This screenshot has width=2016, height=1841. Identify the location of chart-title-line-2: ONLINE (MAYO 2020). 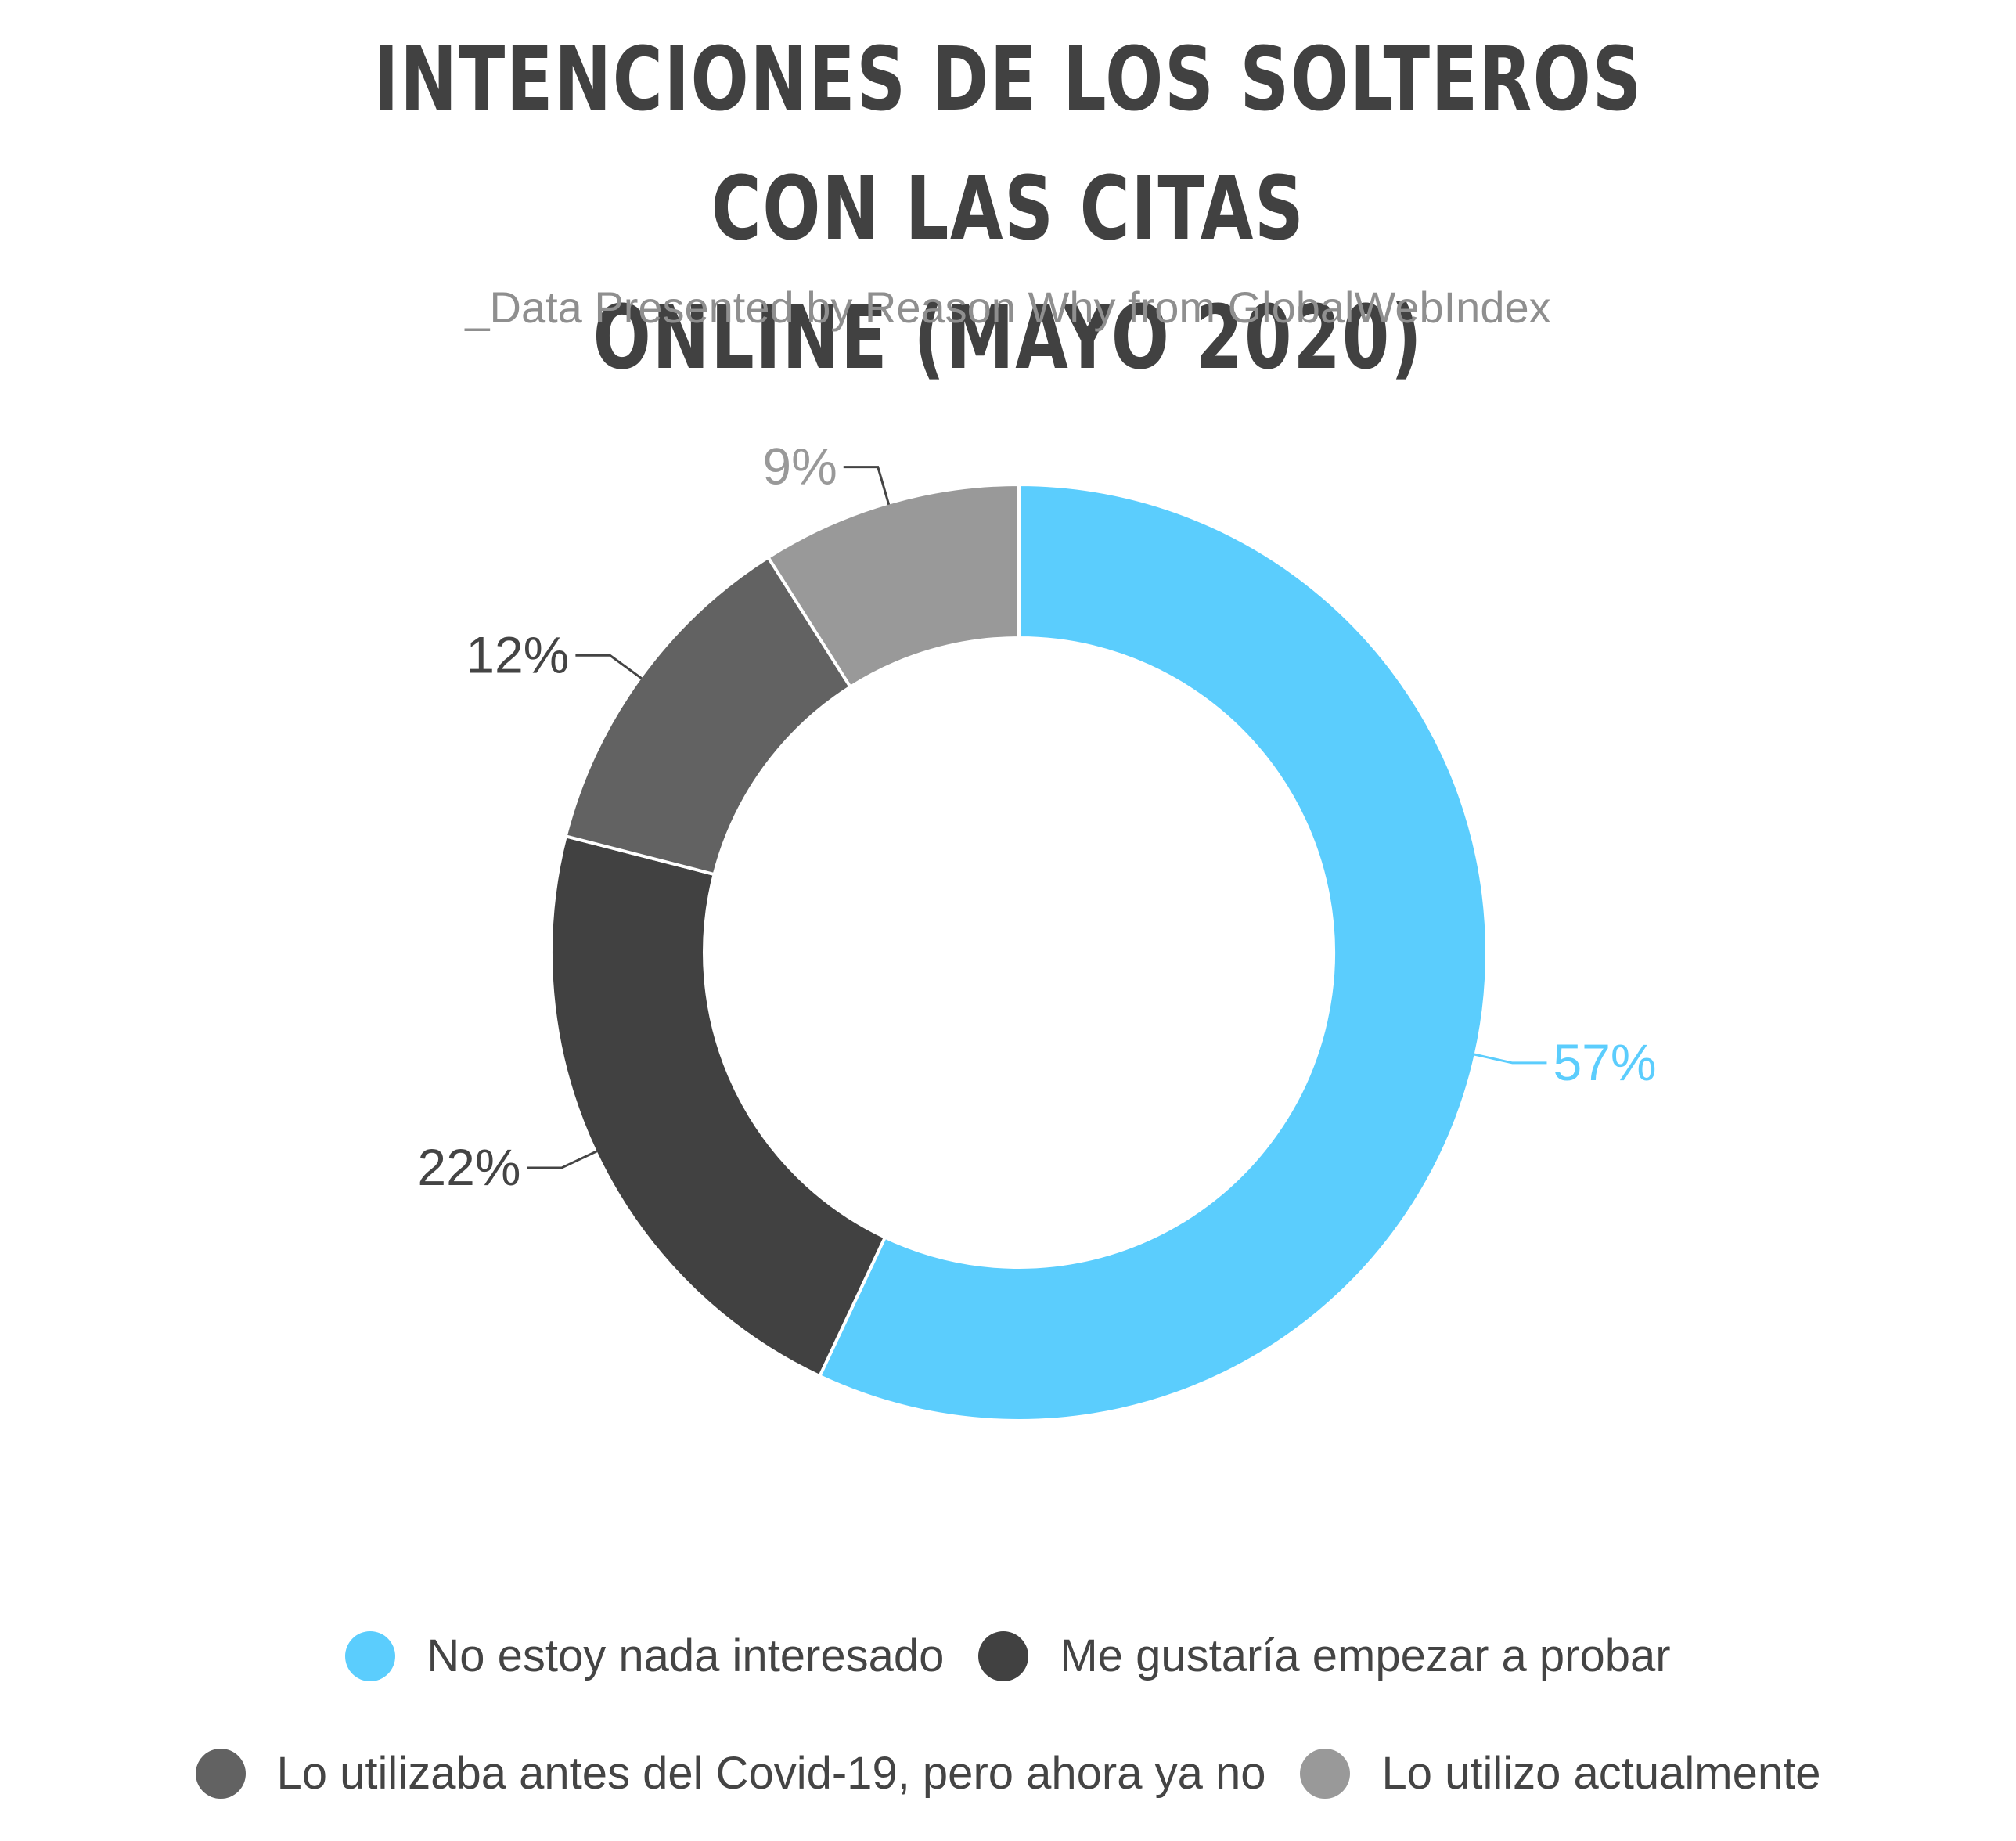
(1008, 338).